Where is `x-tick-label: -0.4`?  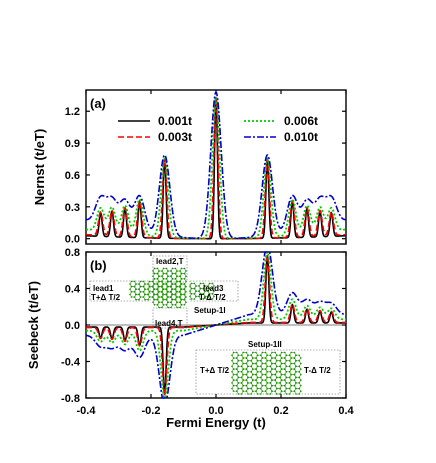
x-tick-label: -0.4 is located at coordinates (87, 411).